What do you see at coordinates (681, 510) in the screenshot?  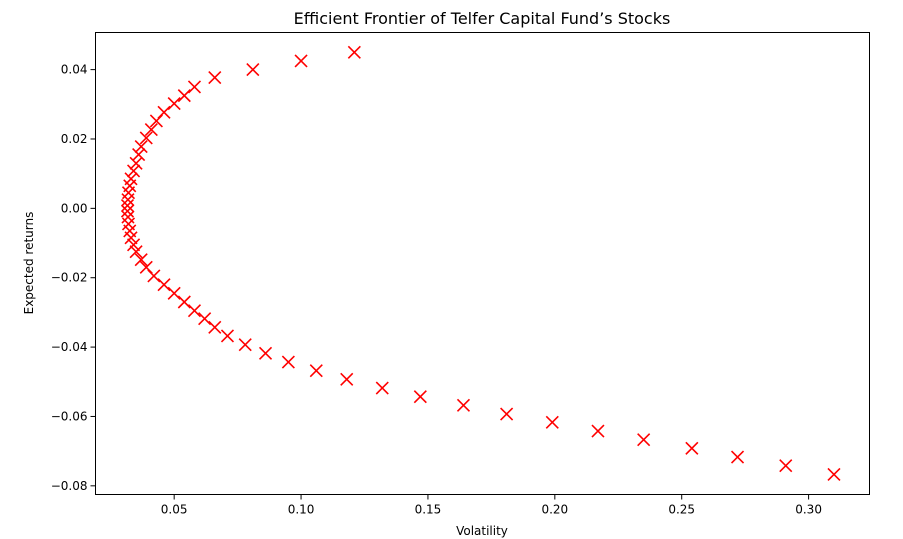 I see `x-tick-label: 0.25` at bounding box center [681, 510].